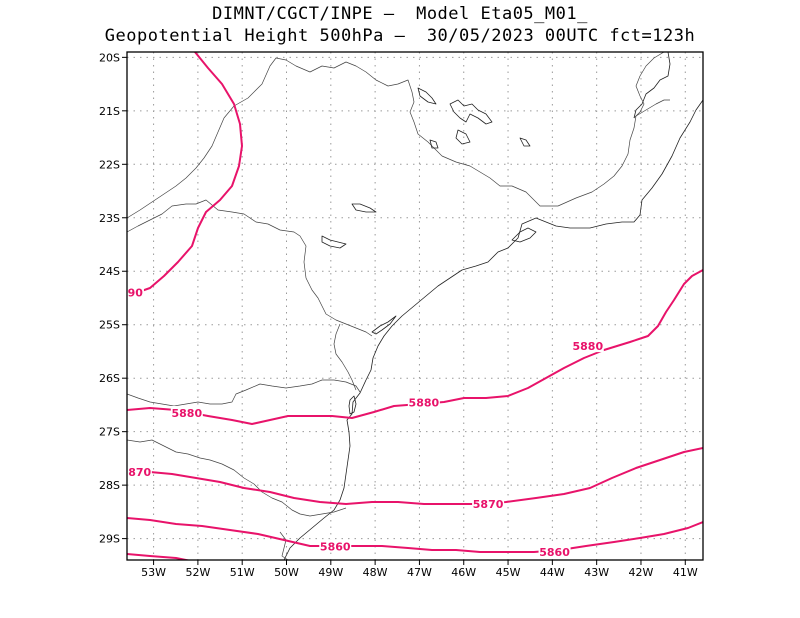 This screenshot has width=800, height=618. I want to click on x-tick-label: 42W, so click(641, 572).